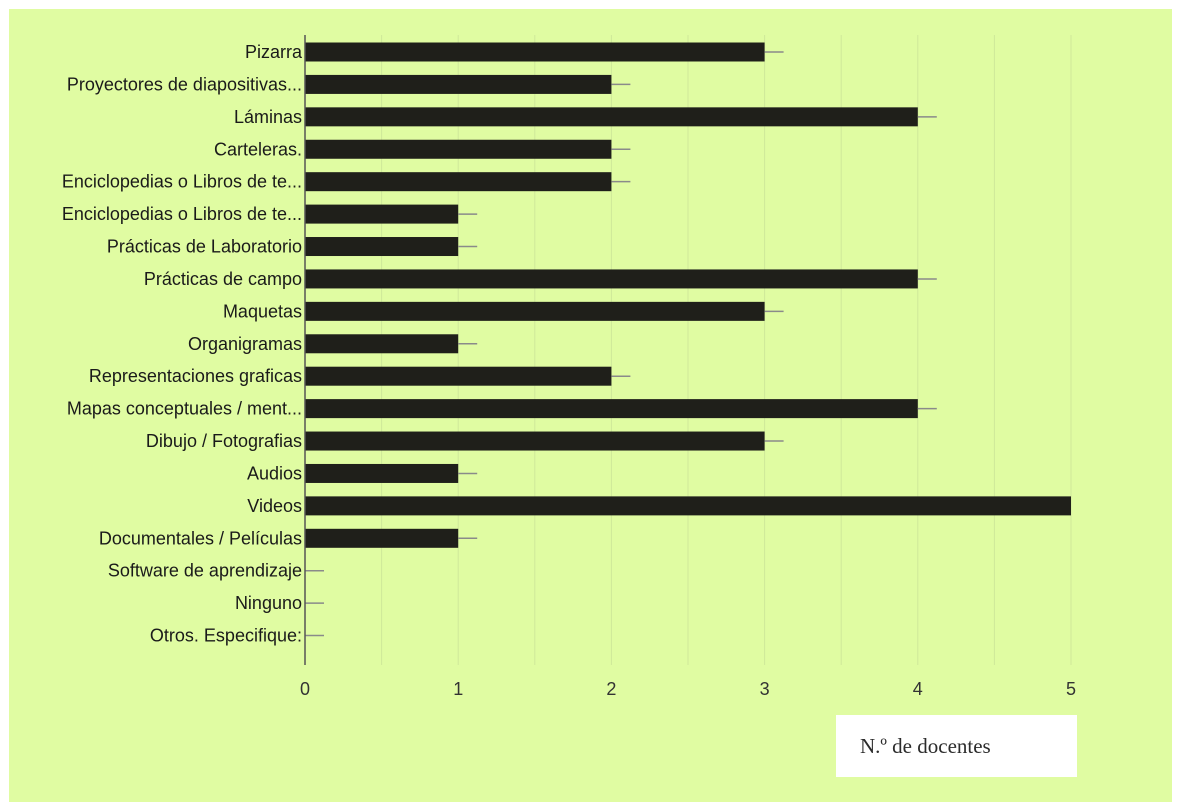 Image resolution: width=1178 pixels, height=808 pixels. What do you see at coordinates (688, 689) in the screenshot?
I see `x-tick-labels: 0 1 2 3 4 5` at bounding box center [688, 689].